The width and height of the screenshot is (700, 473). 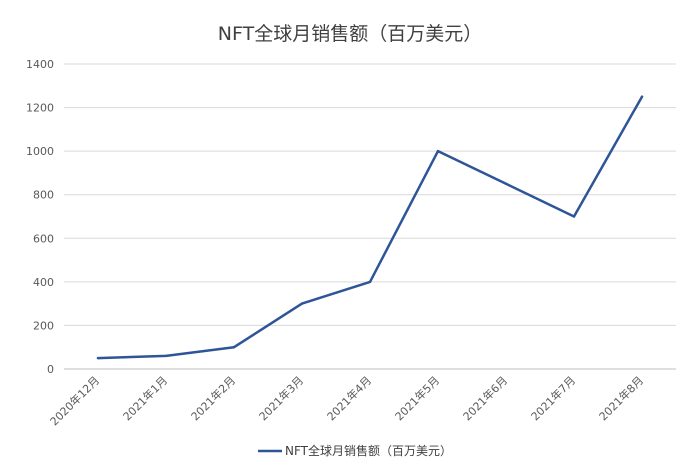 I want to click on x-tick-label: 2021年1月, so click(x=145, y=398).